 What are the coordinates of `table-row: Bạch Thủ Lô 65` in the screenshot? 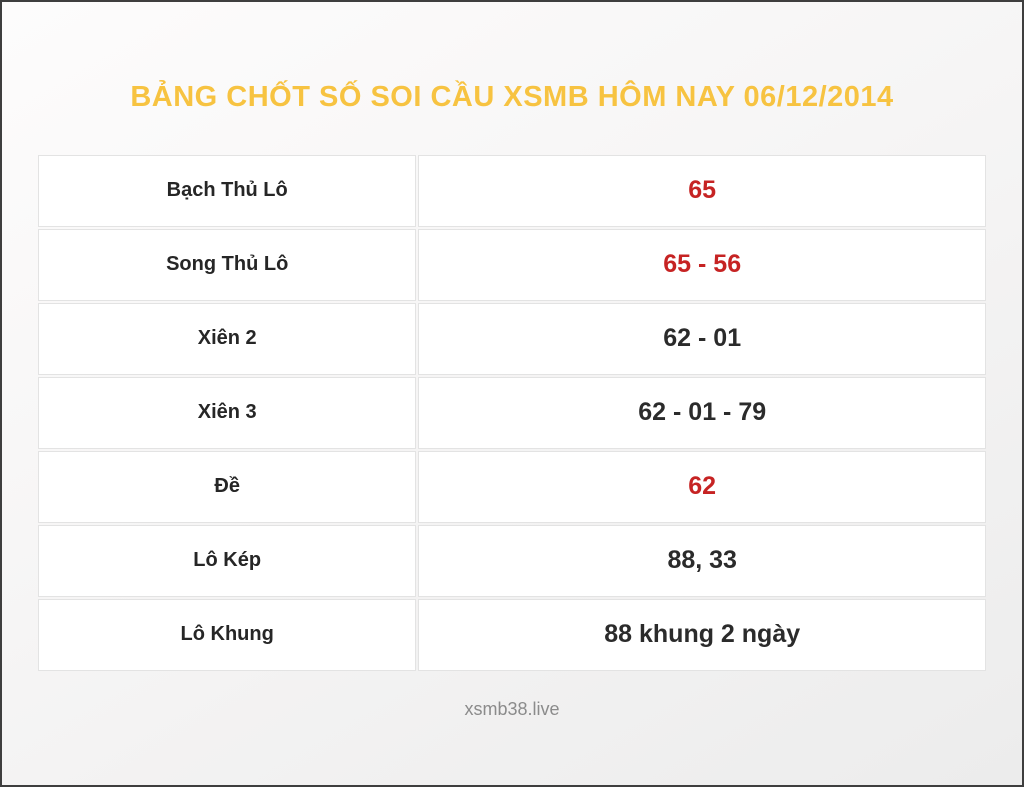 It's located at (512, 190).